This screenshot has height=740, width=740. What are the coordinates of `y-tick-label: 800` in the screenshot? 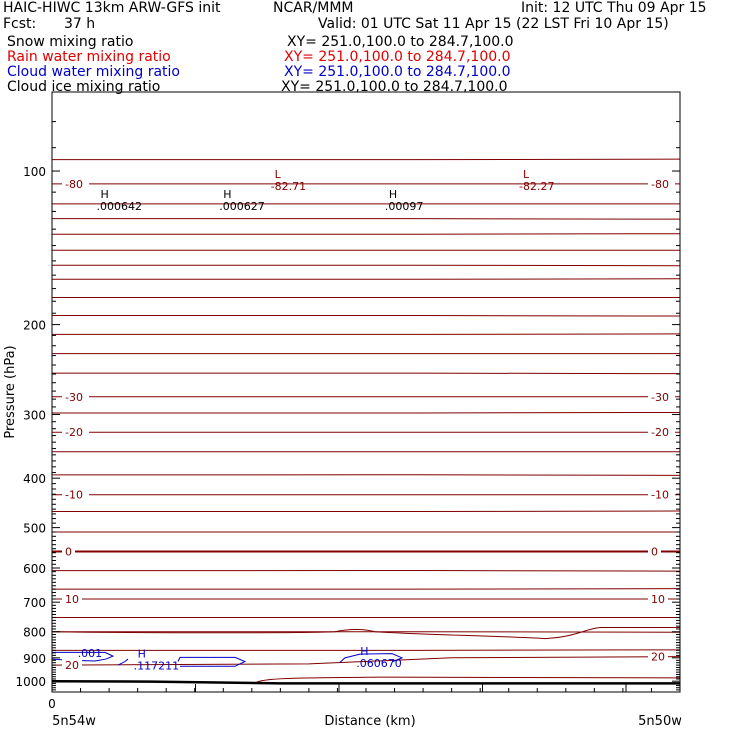 It's located at (34, 633).